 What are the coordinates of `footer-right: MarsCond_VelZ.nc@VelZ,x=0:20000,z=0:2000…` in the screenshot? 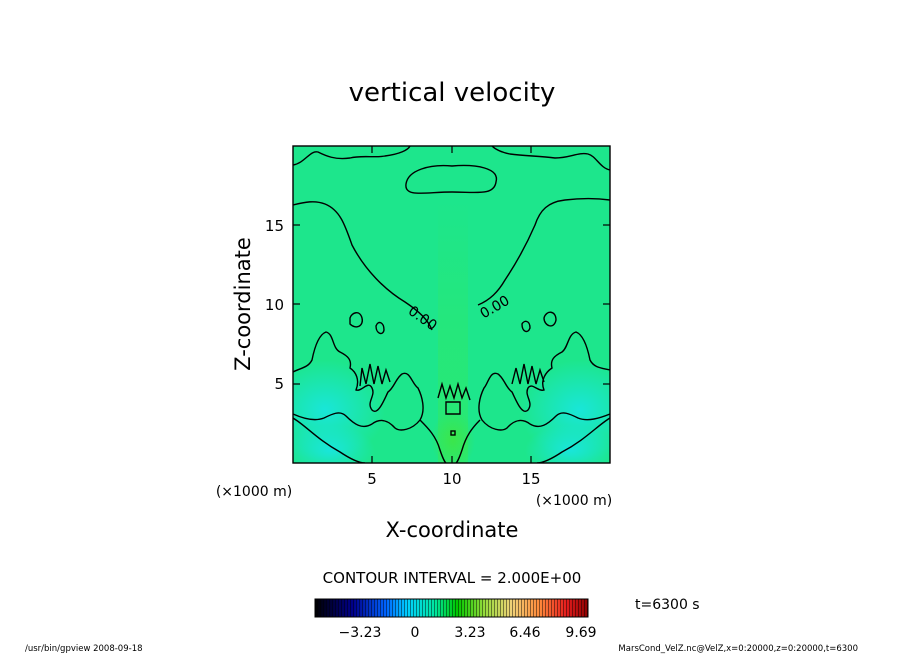 It's located at (738, 649).